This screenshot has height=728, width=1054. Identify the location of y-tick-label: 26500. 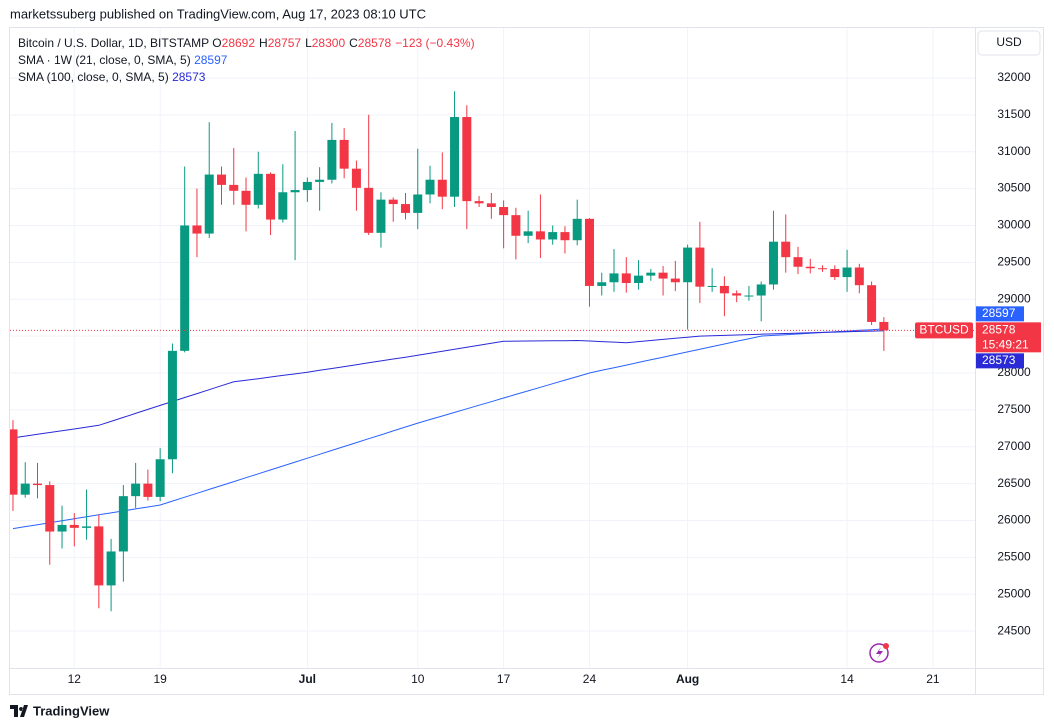
(1014, 483).